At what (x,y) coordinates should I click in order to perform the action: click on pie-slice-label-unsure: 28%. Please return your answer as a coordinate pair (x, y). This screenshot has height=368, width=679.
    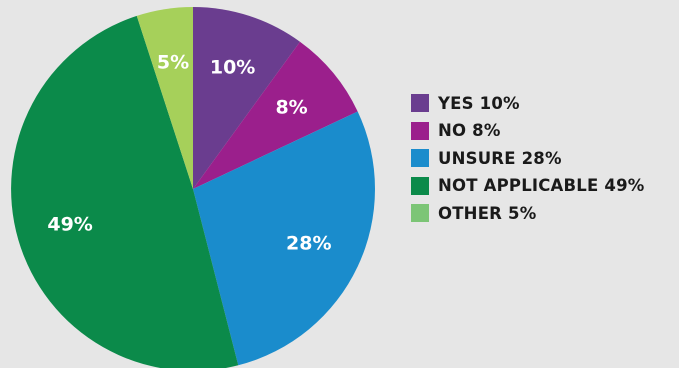
    Looking at the image, I should click on (308, 244).